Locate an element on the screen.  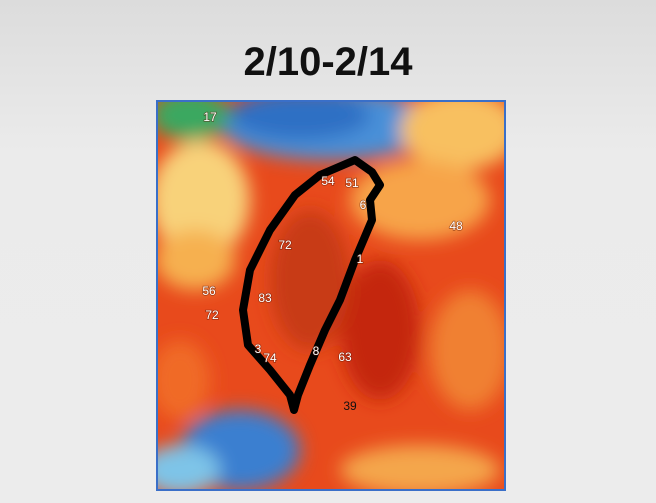
map-value-label: 6 is located at coordinates (363, 205).